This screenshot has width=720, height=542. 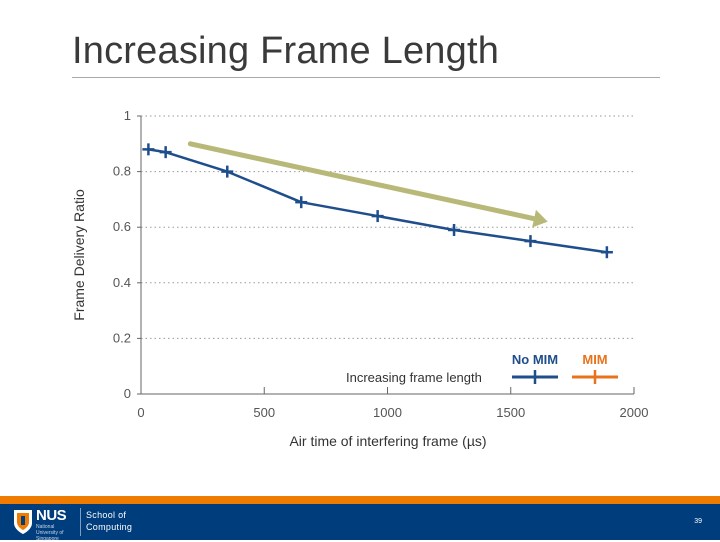 I want to click on page-number: 39, so click(x=698, y=521).